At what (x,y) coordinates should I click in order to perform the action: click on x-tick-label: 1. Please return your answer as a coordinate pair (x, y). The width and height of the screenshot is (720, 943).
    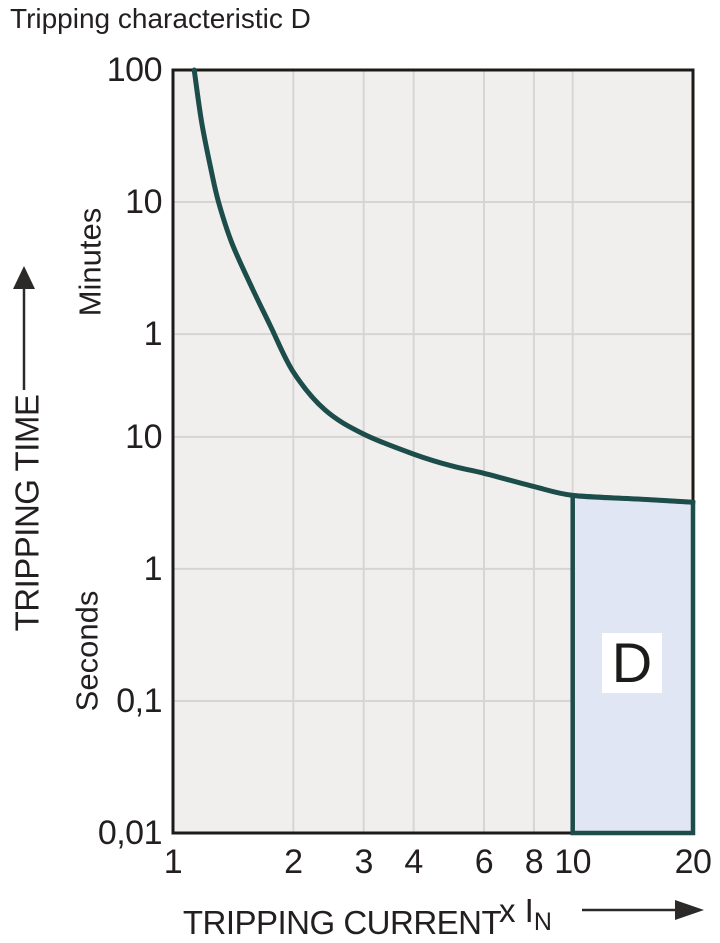
    Looking at the image, I should click on (173, 862).